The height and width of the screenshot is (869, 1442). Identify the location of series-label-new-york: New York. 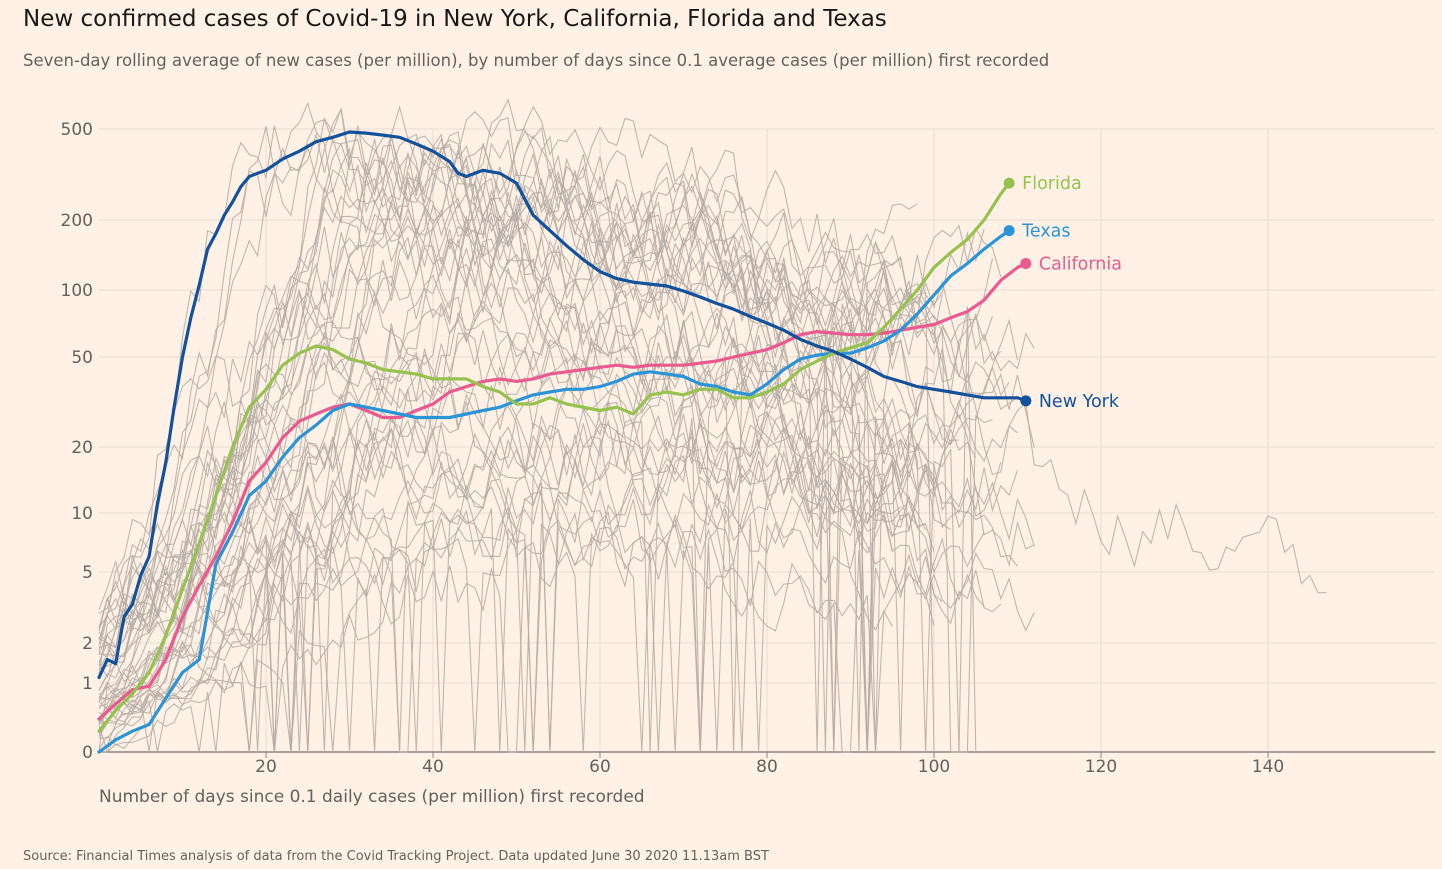
(1079, 402).